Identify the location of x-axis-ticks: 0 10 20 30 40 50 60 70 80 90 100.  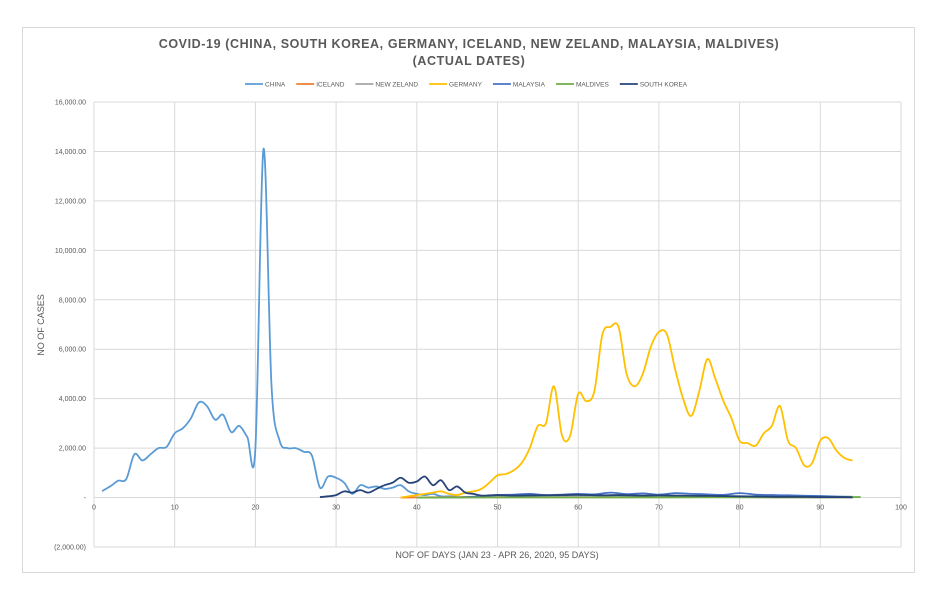
(499, 508).